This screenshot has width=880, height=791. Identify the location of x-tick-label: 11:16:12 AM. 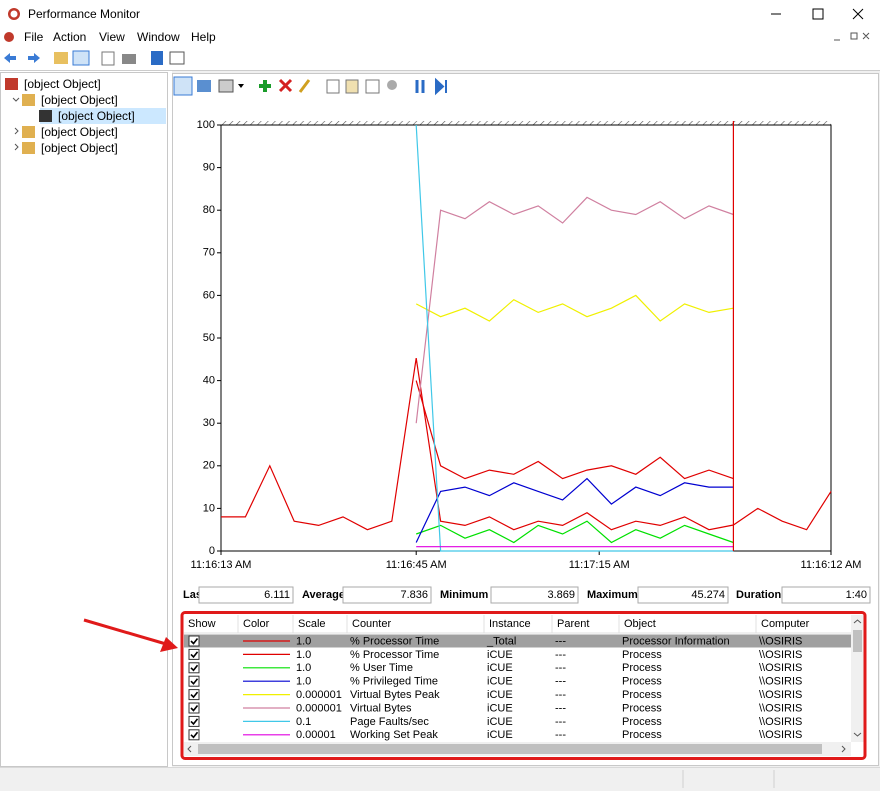
(831, 565).